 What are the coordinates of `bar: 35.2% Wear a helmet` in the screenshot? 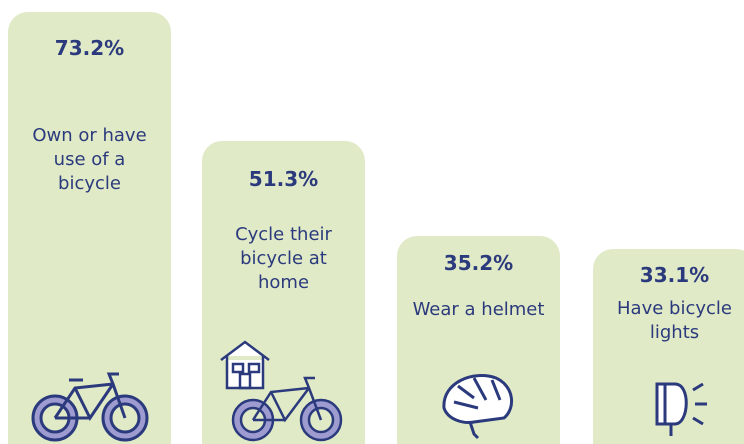 It's located at (478, 340).